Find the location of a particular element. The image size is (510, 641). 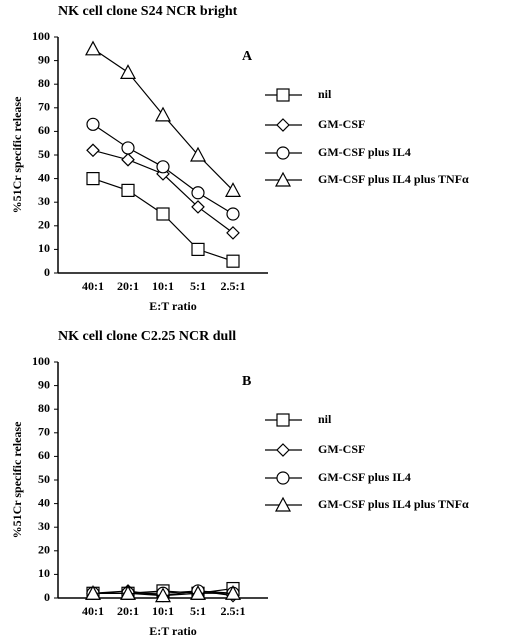

panel-label: B is located at coordinates (246, 381).